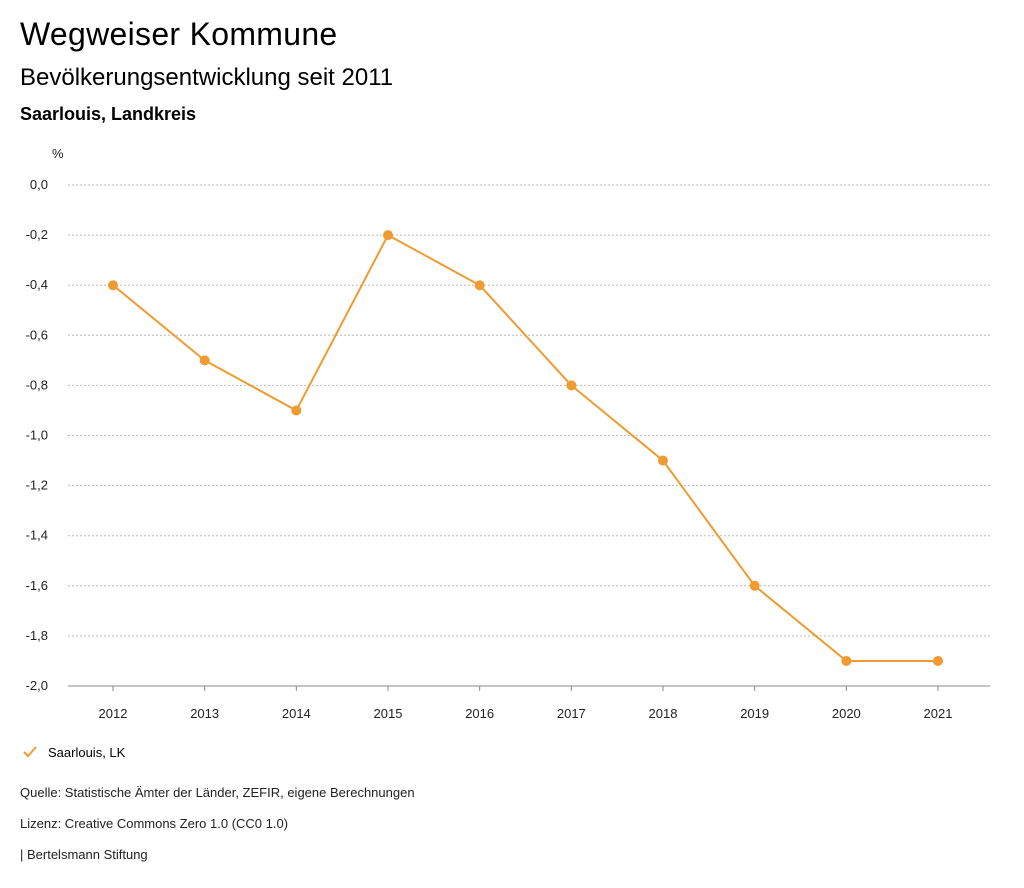 Image resolution: width=1024 pixels, height=888 pixels. Describe the element at coordinates (526, 703) in the screenshot. I see `x-axis-ticks: 2012 2013 2014 2015 2016 2017 2018 2019 2020 2021` at that location.